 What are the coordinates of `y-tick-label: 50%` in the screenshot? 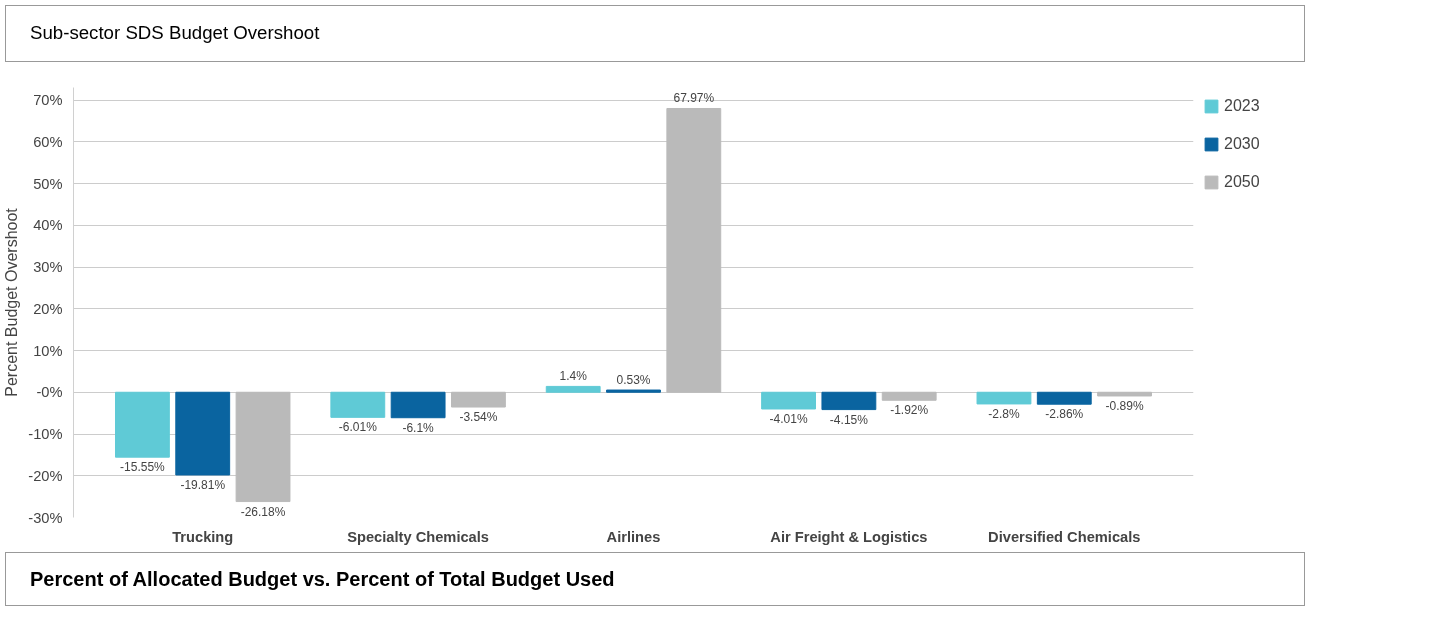 It's located at (48, 183).